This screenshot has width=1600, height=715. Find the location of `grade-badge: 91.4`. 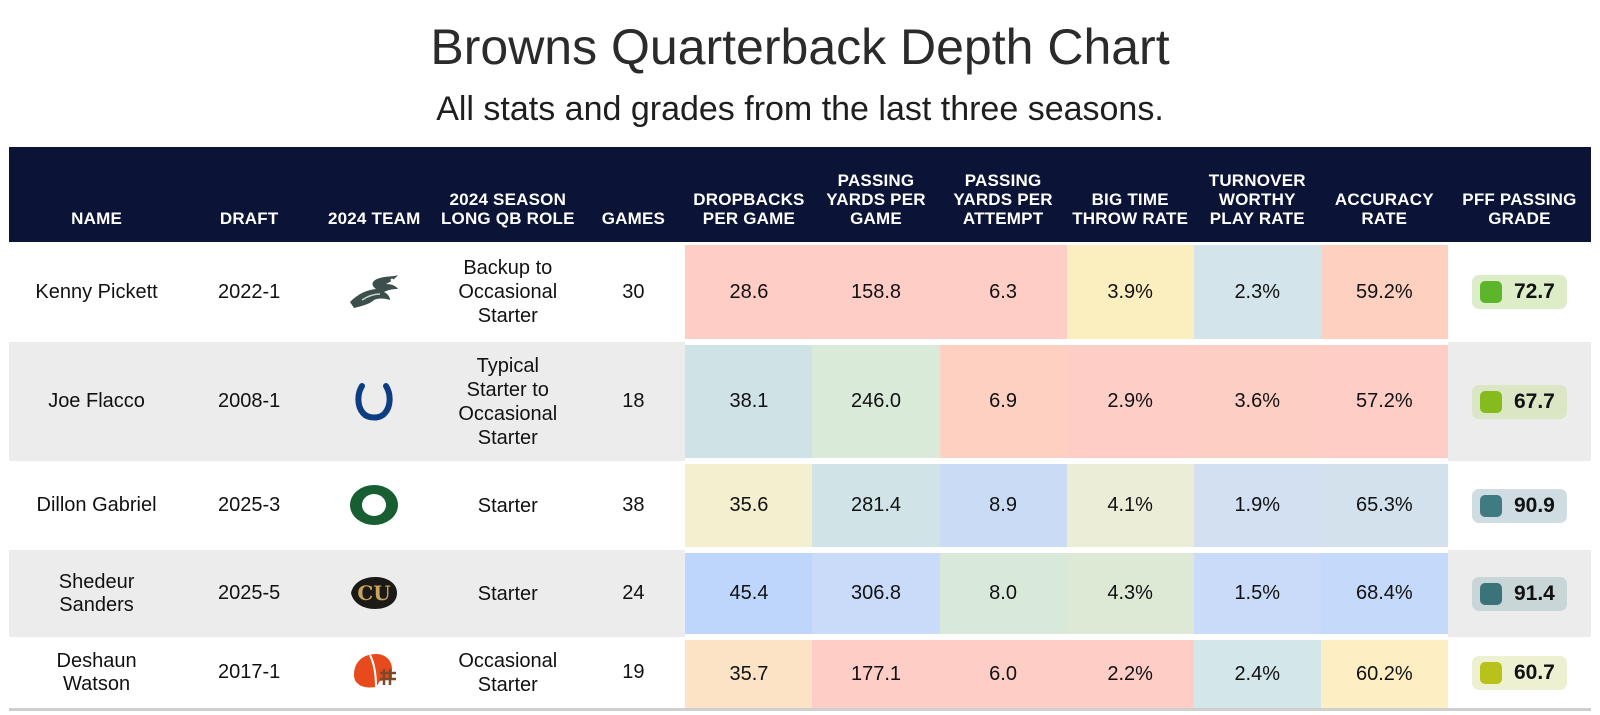

grade-badge: 91.4 is located at coordinates (1519, 593).